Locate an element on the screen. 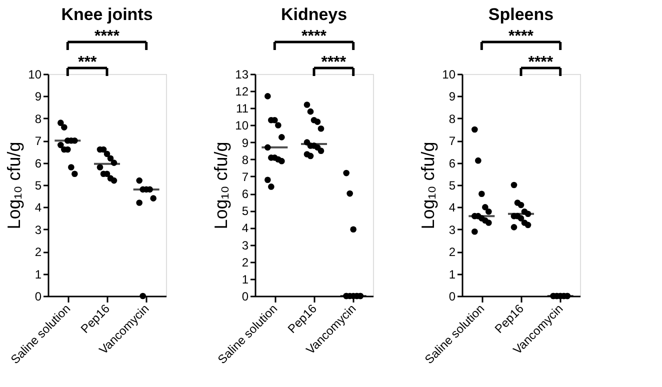 The width and height of the screenshot is (662, 387). y-tick-label: 11 is located at coordinates (242, 109).